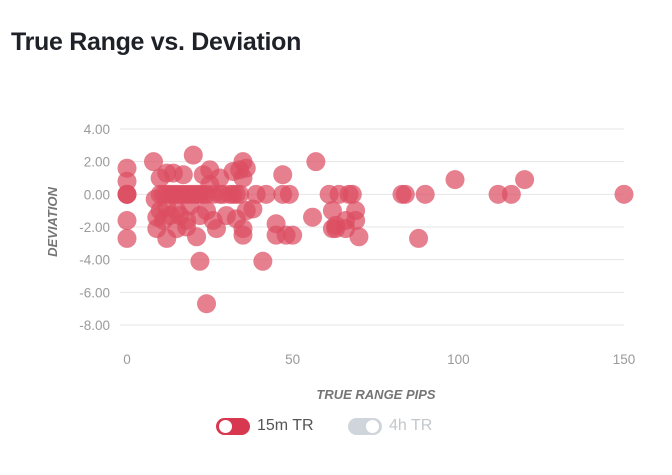 The image size is (672, 475). I want to click on legend-label: 4h TR, so click(411, 425).